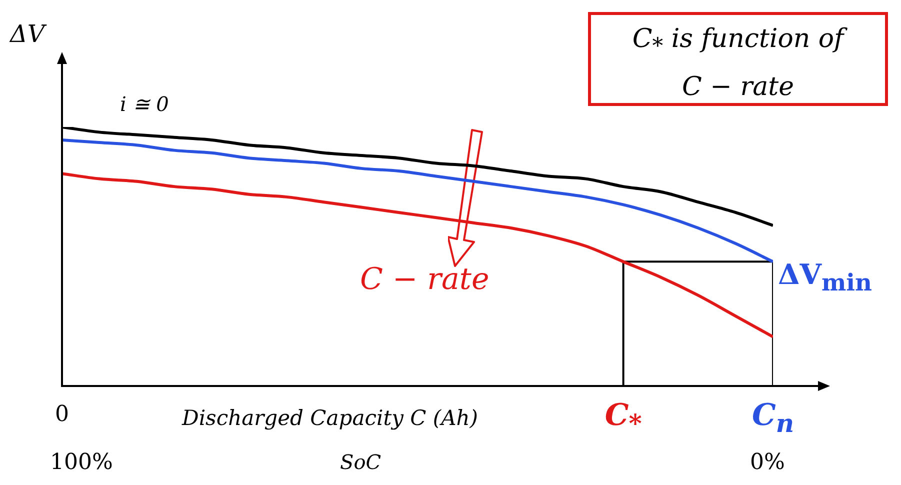 The width and height of the screenshot is (901, 485). Describe the element at coordinates (767, 462) in the screenshot. I see `text: 0%` at that location.